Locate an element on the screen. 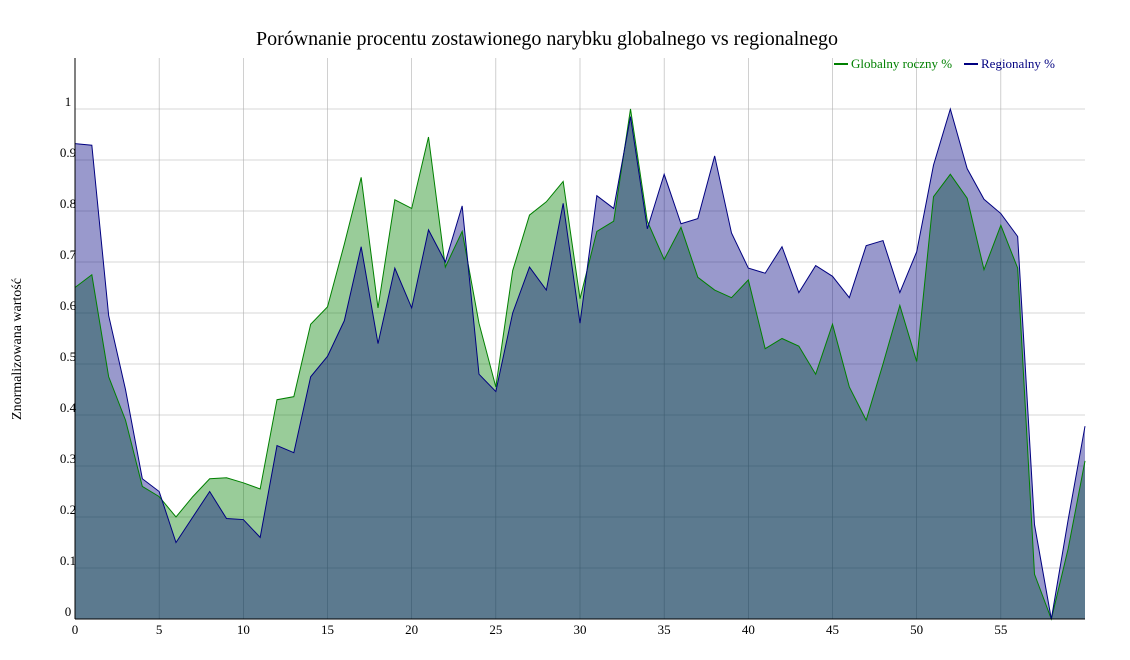 The image size is (1130, 660). x-tick-label-1: 5 is located at coordinates (159, 629).